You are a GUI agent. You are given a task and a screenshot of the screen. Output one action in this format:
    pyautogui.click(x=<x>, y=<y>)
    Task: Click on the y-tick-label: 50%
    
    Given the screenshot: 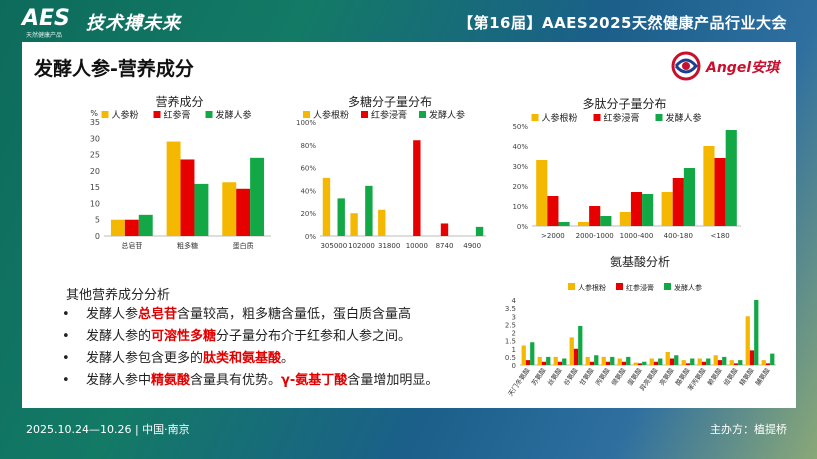 What is the action you would take?
    pyautogui.click(x=520, y=127)
    